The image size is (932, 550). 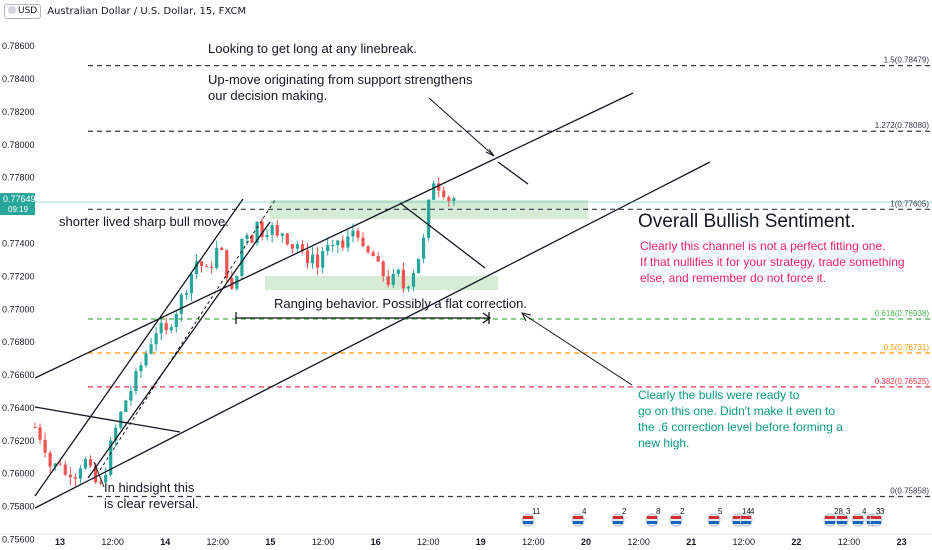 I want to click on note-hindsight-2: is clear reversal., so click(x=151, y=503).